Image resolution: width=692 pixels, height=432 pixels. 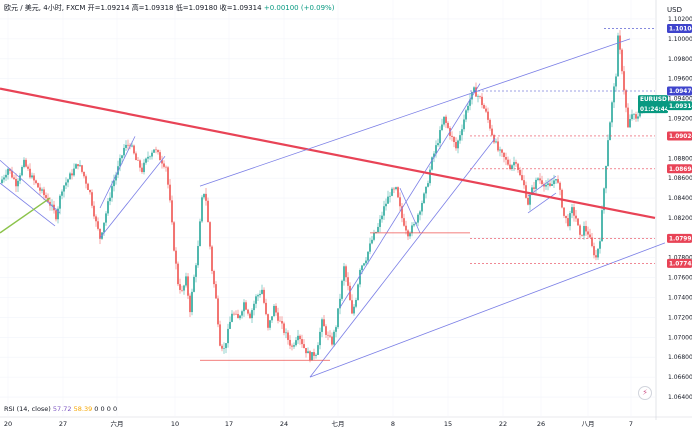 What do you see at coordinates (631, 424) in the screenshot?
I see `x-tick-label: 7` at bounding box center [631, 424].